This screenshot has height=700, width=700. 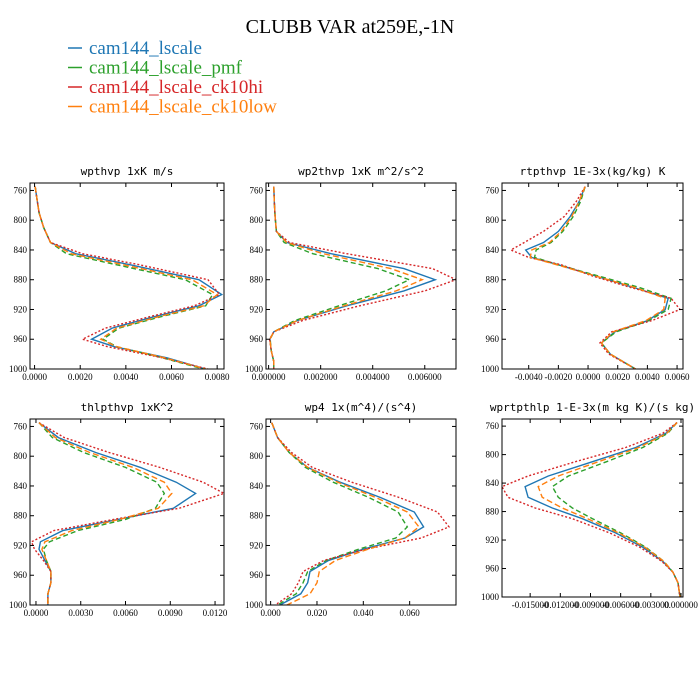 What do you see at coordinates (145, 48) in the screenshot?
I see `legend-label: cam144_lscale` at bounding box center [145, 48].